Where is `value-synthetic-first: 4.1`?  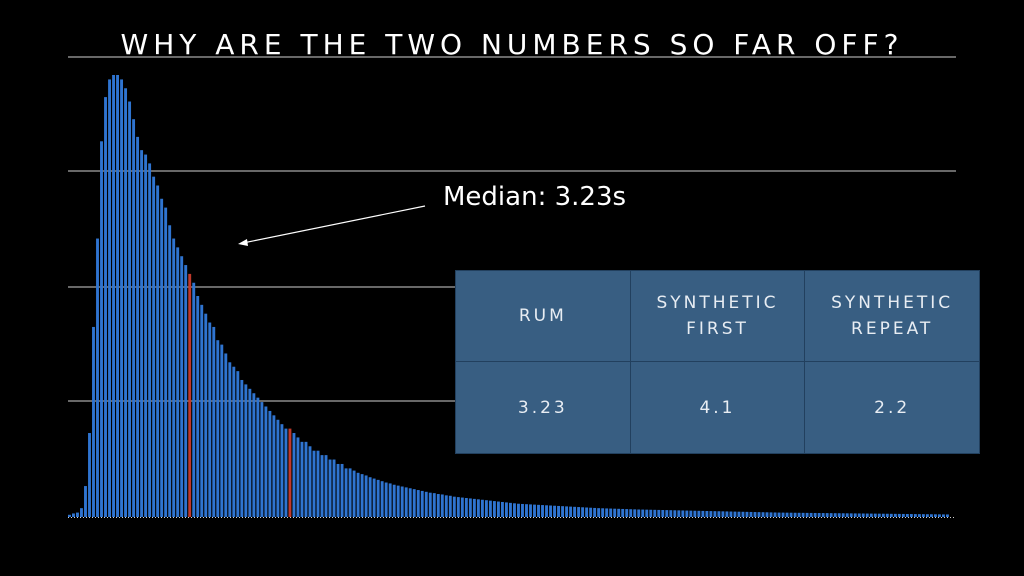
value-synthetic-first: 4.1 is located at coordinates (717, 407).